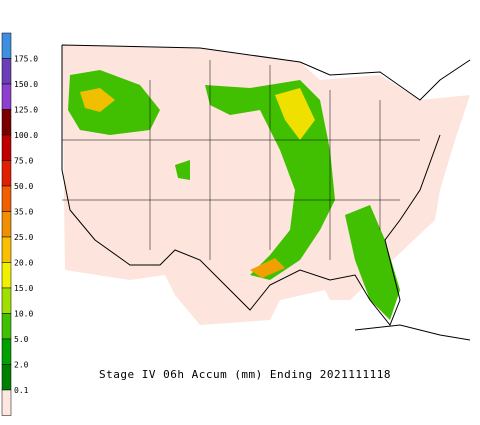  Describe the element at coordinates (267, 268) in the screenshot. I see `precip-gulf-core` at that location.